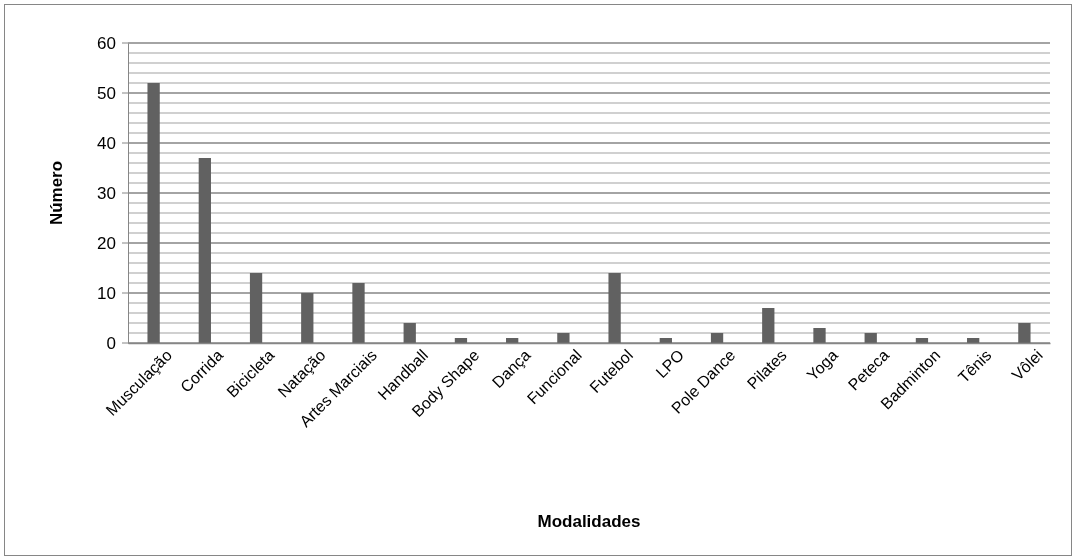 This screenshot has width=1076, height=560. What do you see at coordinates (106, 143) in the screenshot?
I see `y-tick-label: 40` at bounding box center [106, 143].